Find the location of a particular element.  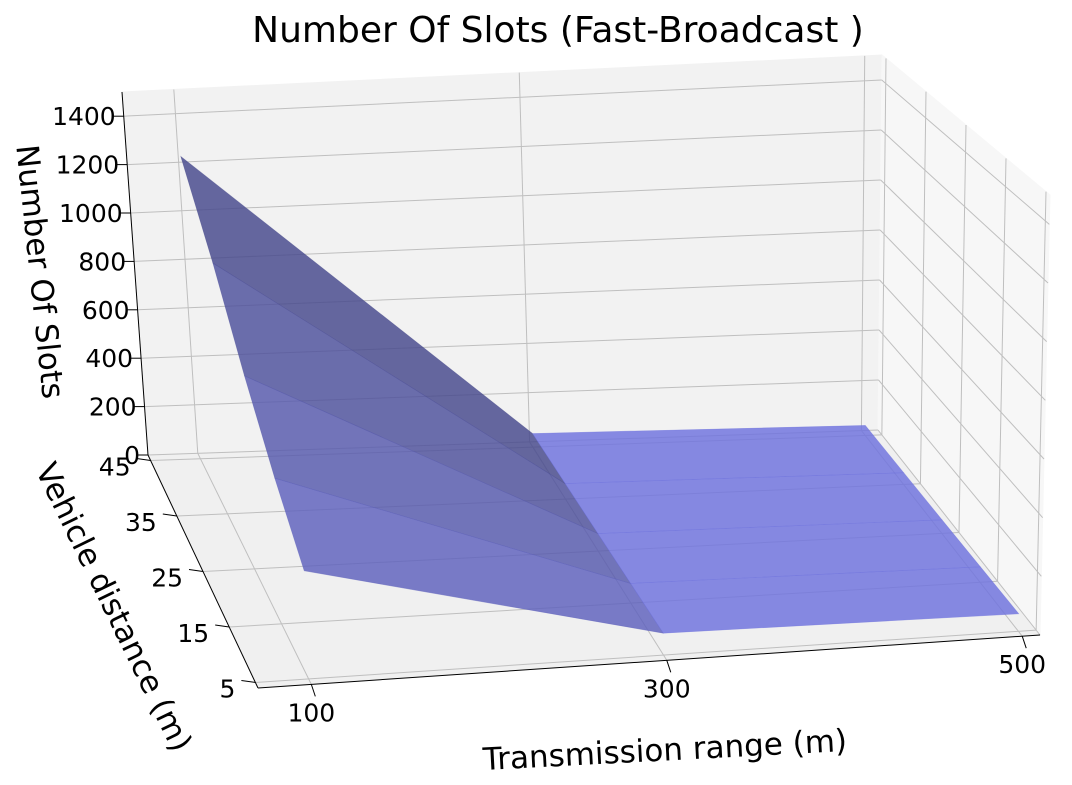

z-tick-label: 0 is located at coordinates (132, 455).